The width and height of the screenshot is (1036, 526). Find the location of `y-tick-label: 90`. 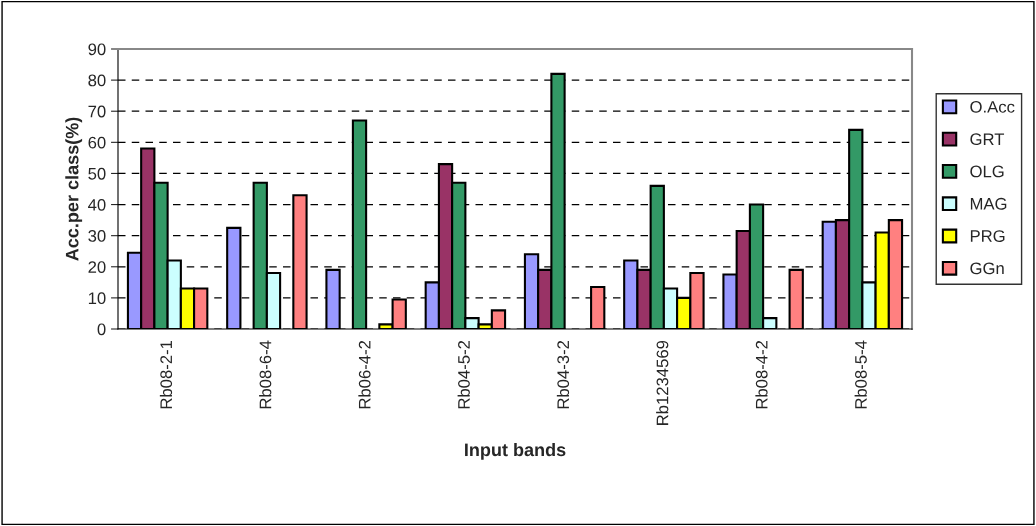

y-tick-label: 90 is located at coordinates (97, 49).